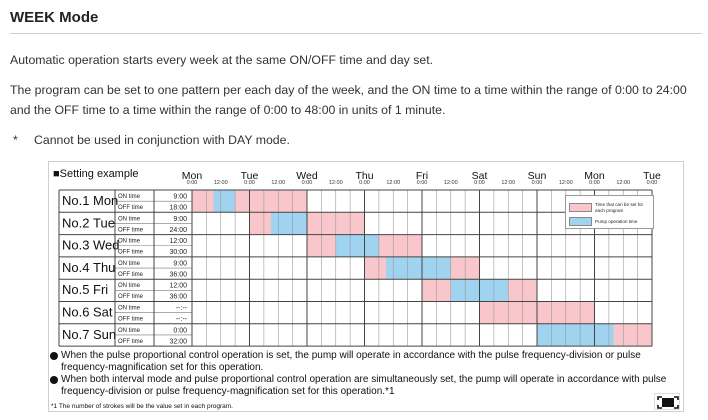 Image resolution: width=708 pixels, height=420 pixels. I want to click on day-label: Sun, so click(537, 176).